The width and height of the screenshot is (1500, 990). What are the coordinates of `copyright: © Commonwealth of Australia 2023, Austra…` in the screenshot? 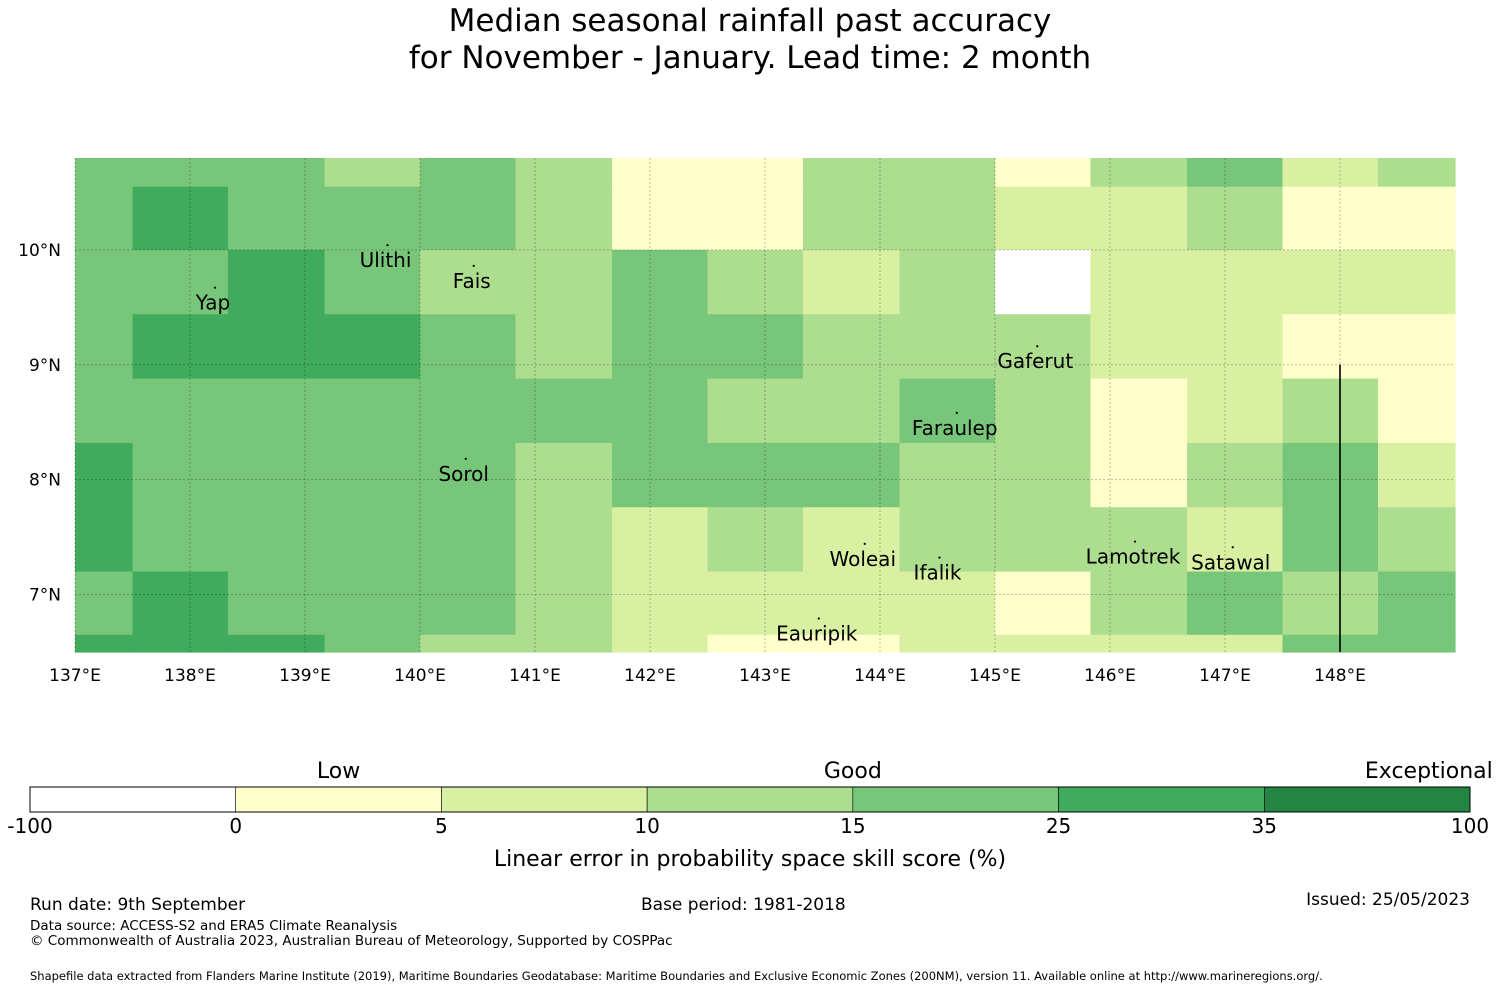 It's located at (351, 941).